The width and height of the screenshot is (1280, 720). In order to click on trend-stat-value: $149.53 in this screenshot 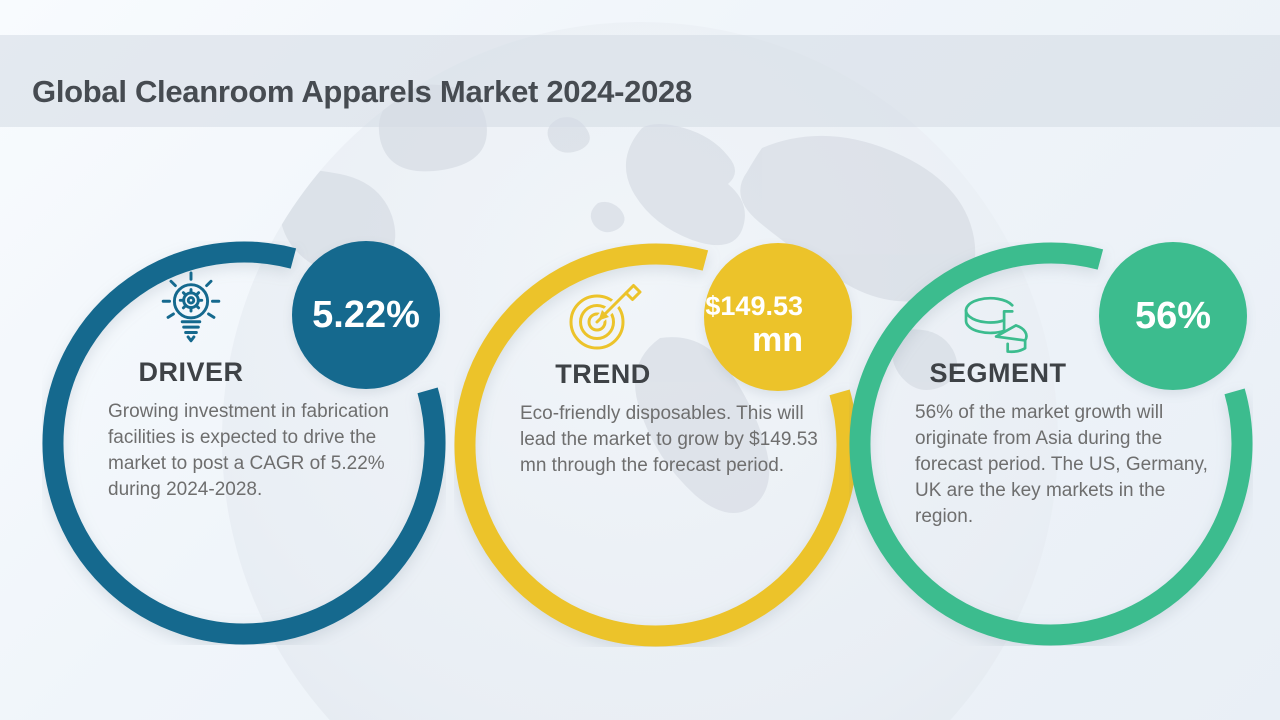, I will do `click(754, 306)`.